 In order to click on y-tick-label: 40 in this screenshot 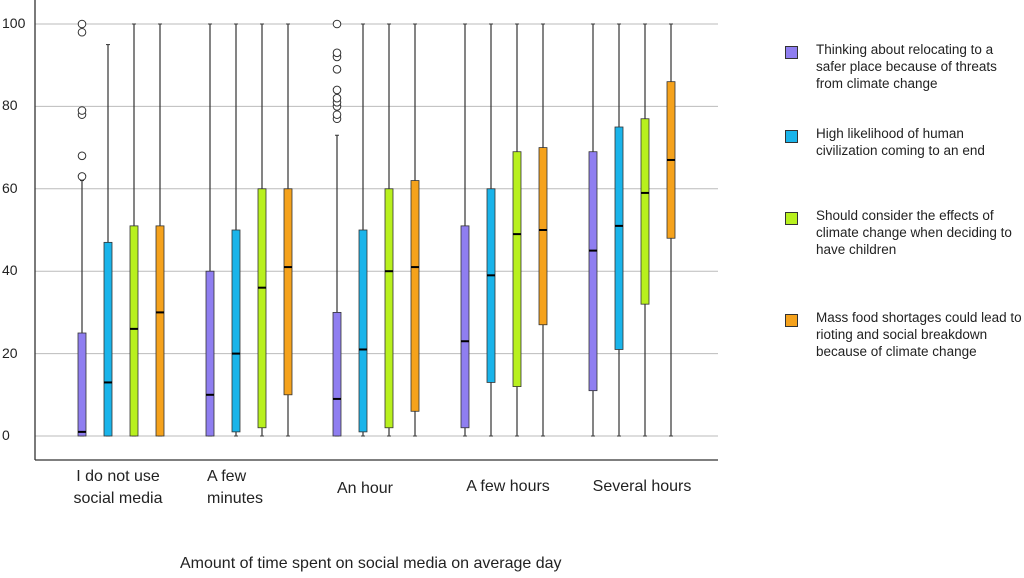, I will do `click(10, 270)`.